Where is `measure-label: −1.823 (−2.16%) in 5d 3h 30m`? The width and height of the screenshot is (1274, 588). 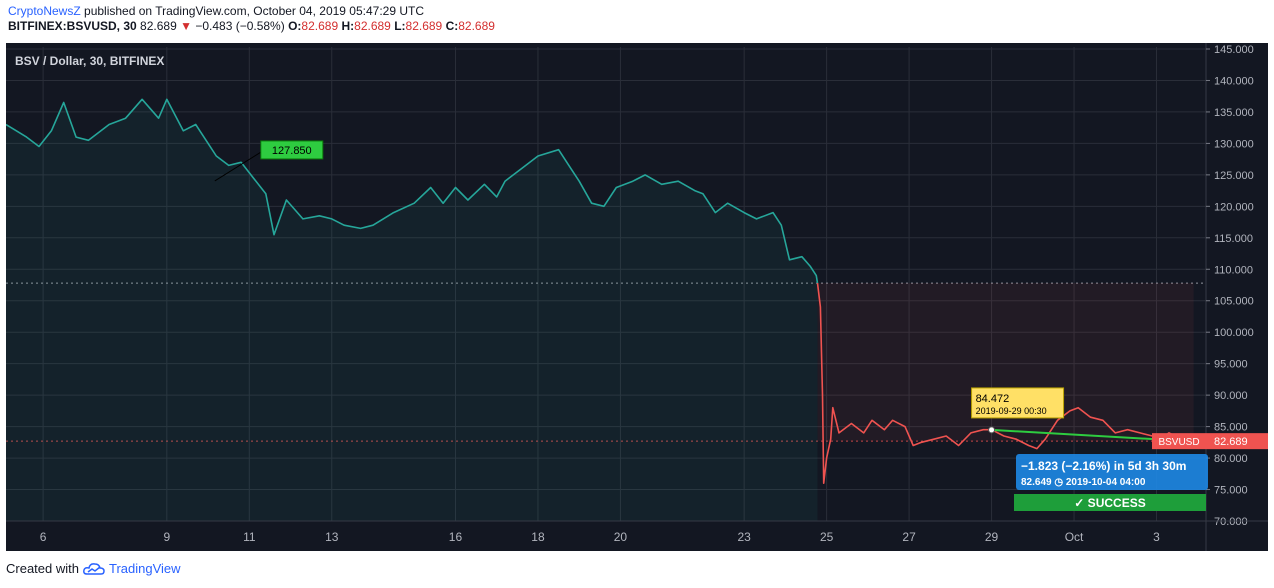
measure-label: −1.823 (−2.16%) in 5d 3h 30m is located at coordinates (1103, 466).